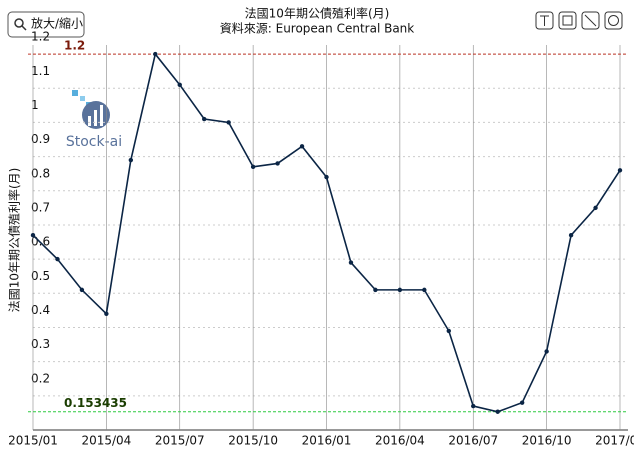 This screenshot has height=453, width=634. What do you see at coordinates (106, 441) in the screenshot?
I see `x-tick-label: 2015/04` at bounding box center [106, 441].